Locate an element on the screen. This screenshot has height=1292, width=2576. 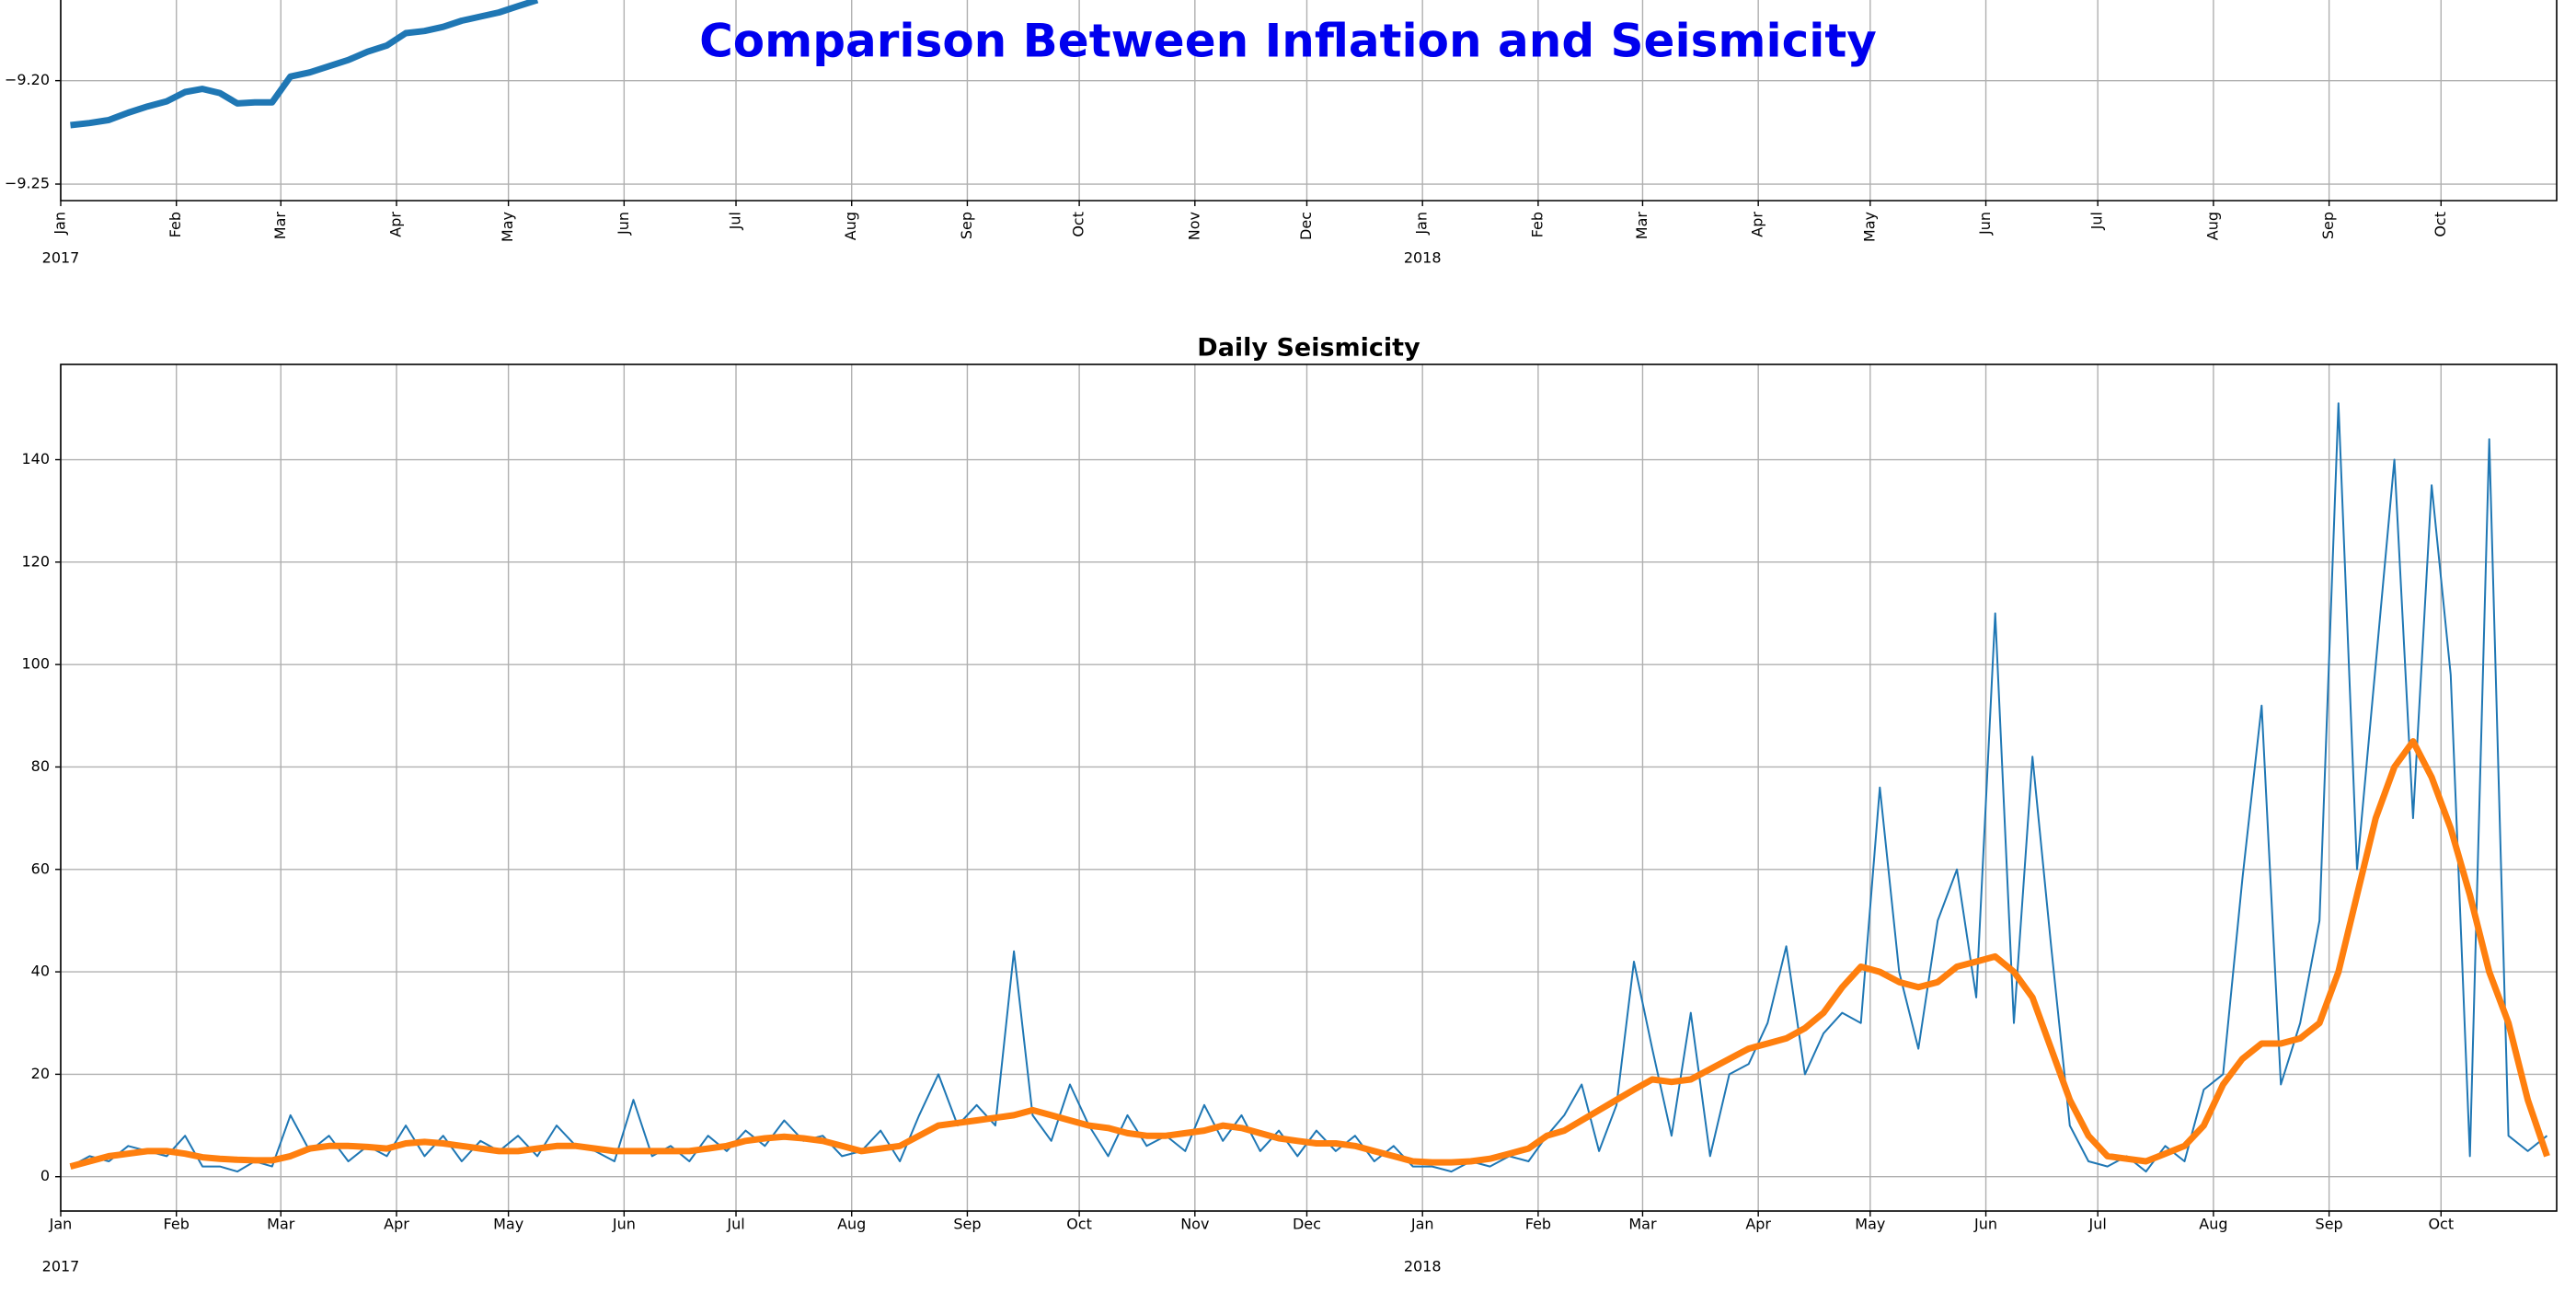
y-tick-label: 140 is located at coordinates (35, 458).